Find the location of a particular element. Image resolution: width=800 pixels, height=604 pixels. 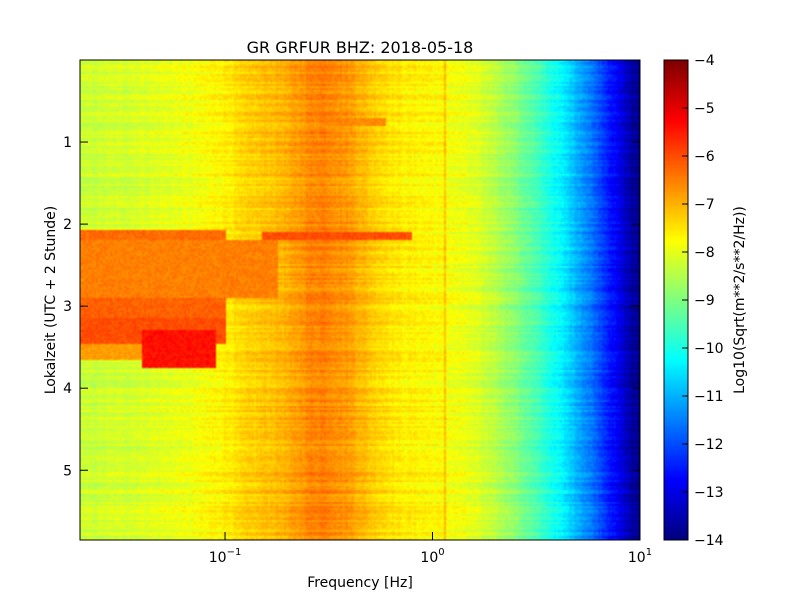

colorbar-tick-label: −6 is located at coordinates (704, 157).